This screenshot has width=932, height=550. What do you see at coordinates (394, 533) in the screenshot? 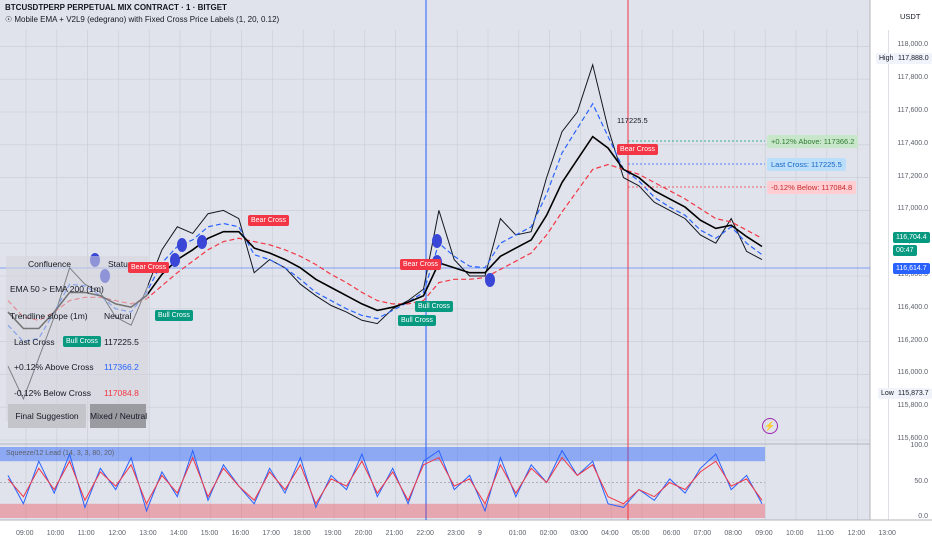
I see `time-tick-label: 21:00` at bounding box center [394, 533].